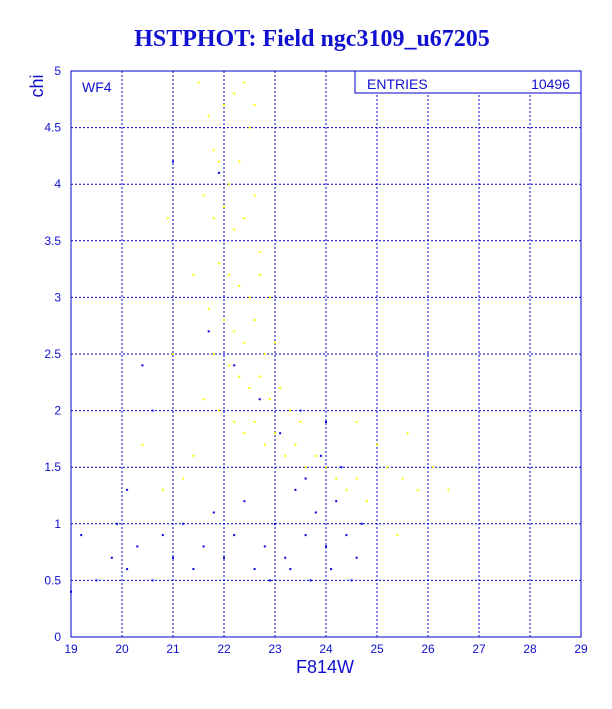 The height and width of the screenshot is (709, 612). What do you see at coordinates (581, 649) in the screenshot?
I see `x-tick-label-10: 29` at bounding box center [581, 649].